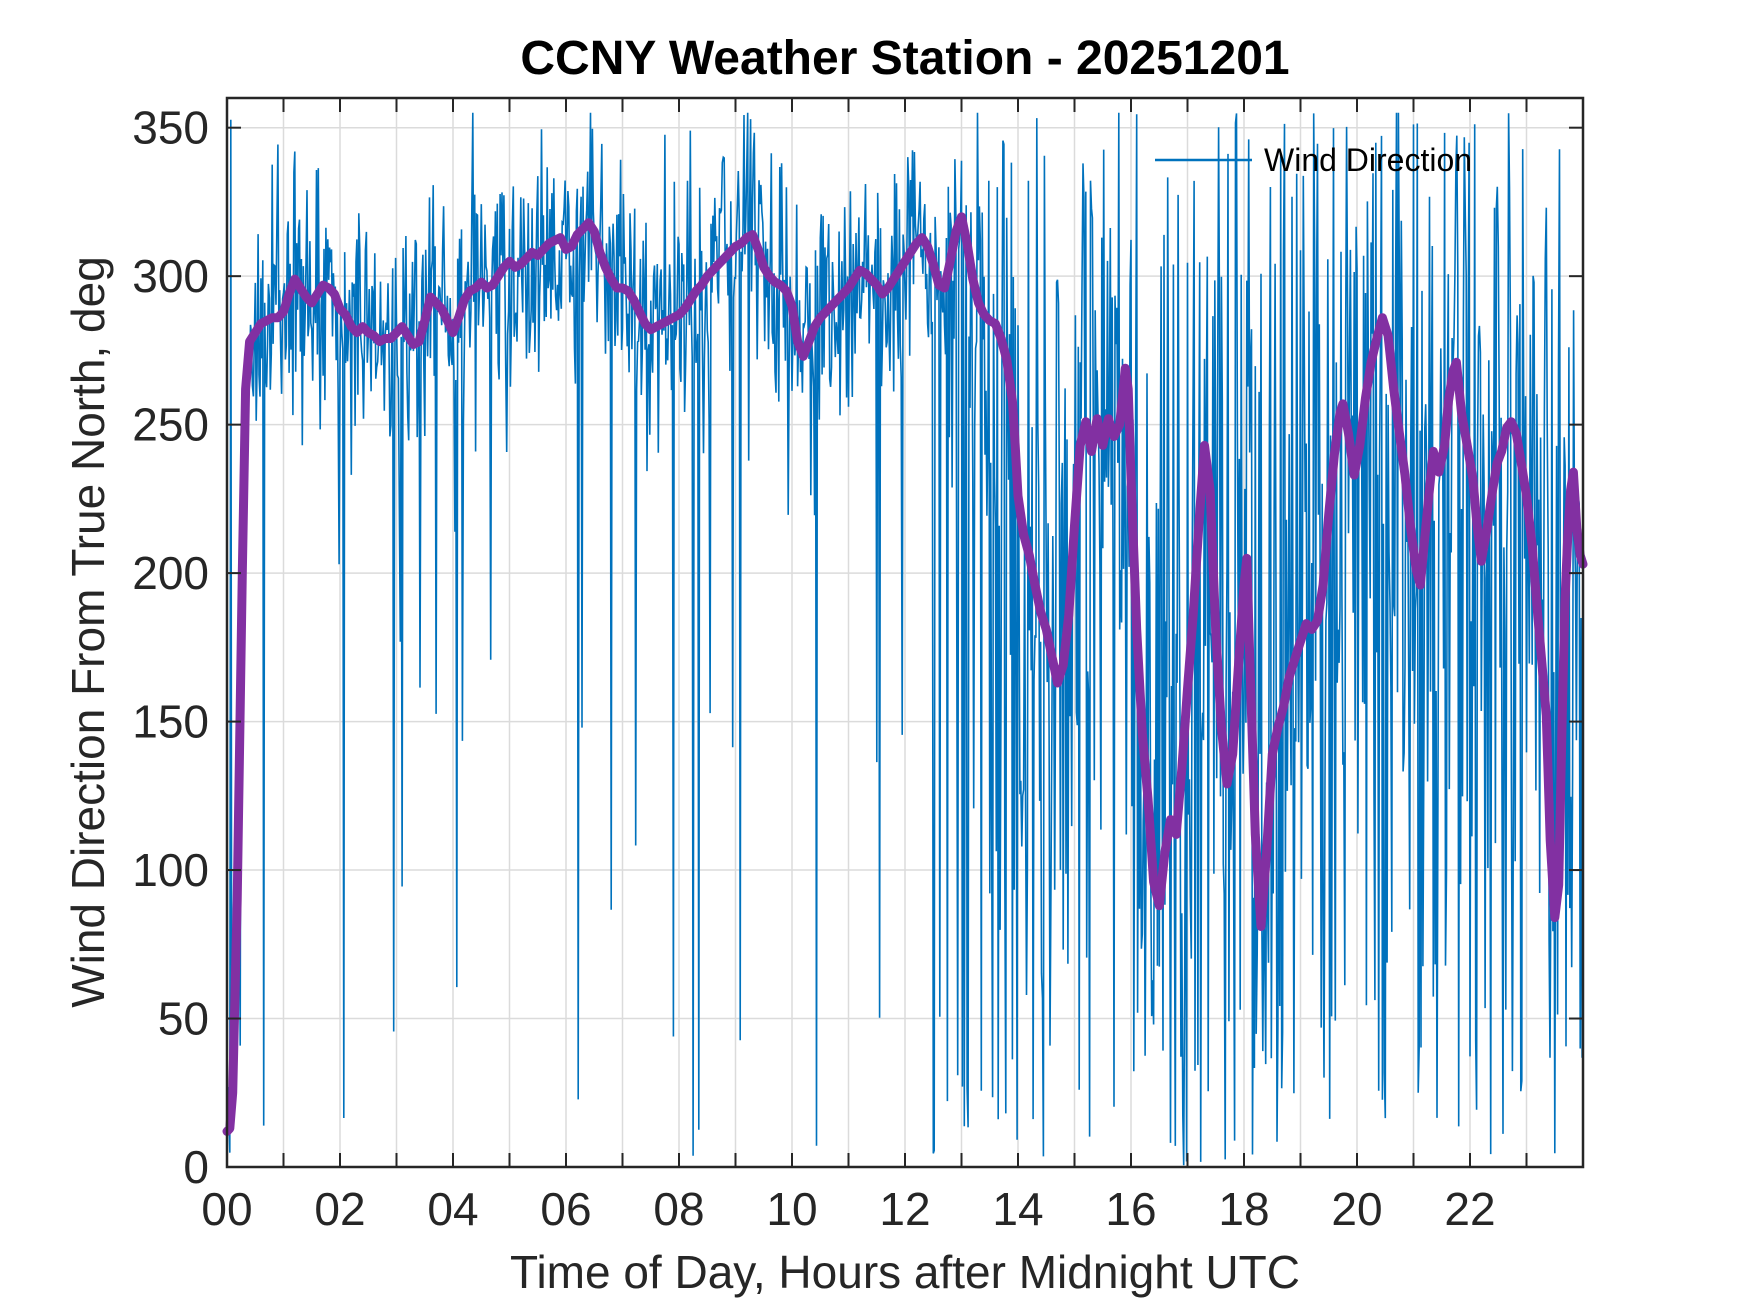  What do you see at coordinates (1356, 1209) in the screenshot?
I see `x-tick-label: 20` at bounding box center [1356, 1209].